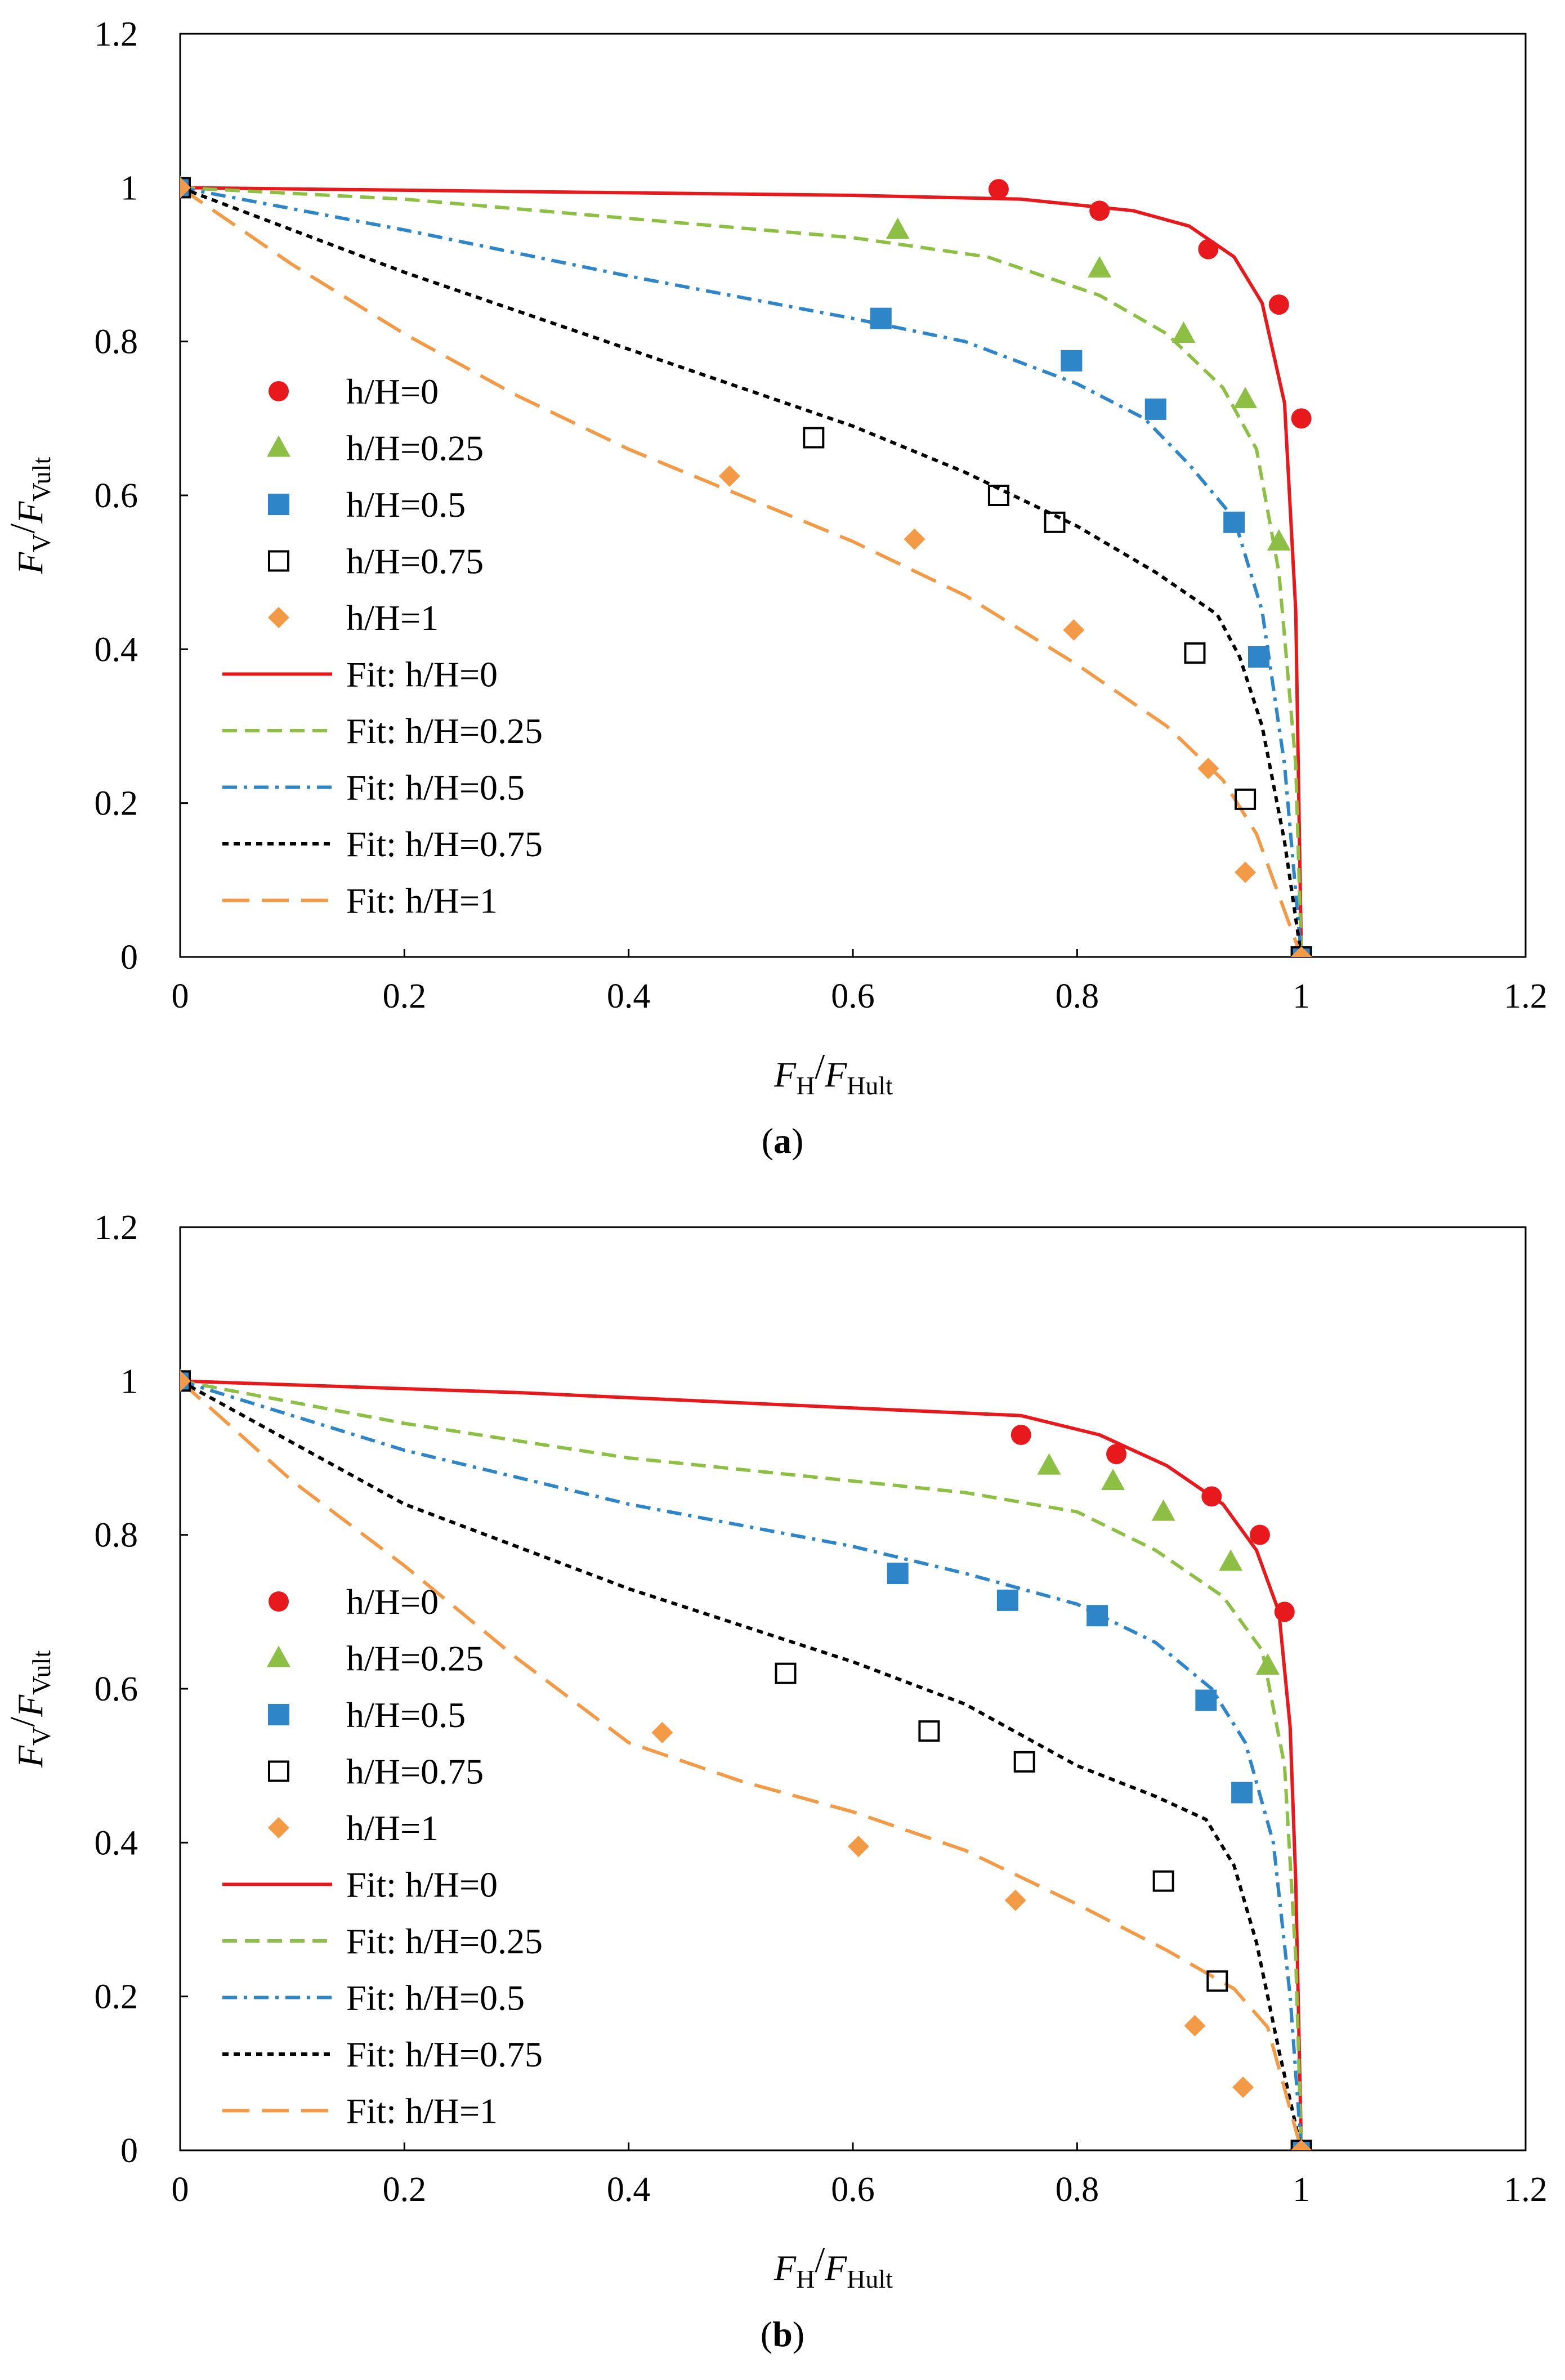 The width and height of the screenshot is (1565, 2380). I want to click on y-tick-label: 1, so click(129, 1381).